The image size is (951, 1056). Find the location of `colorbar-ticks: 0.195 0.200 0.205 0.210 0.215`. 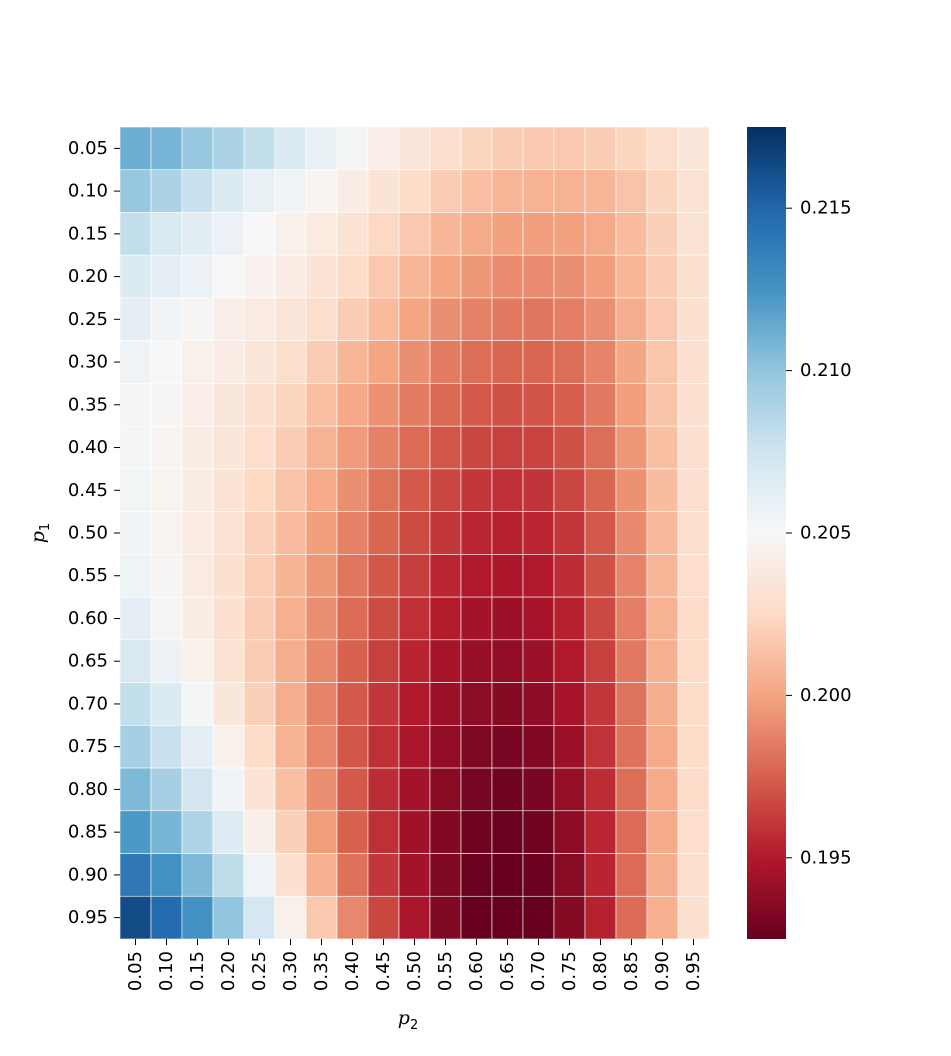

colorbar-ticks: 0.195 0.200 0.205 0.210 0.215 is located at coordinates (819, 533).